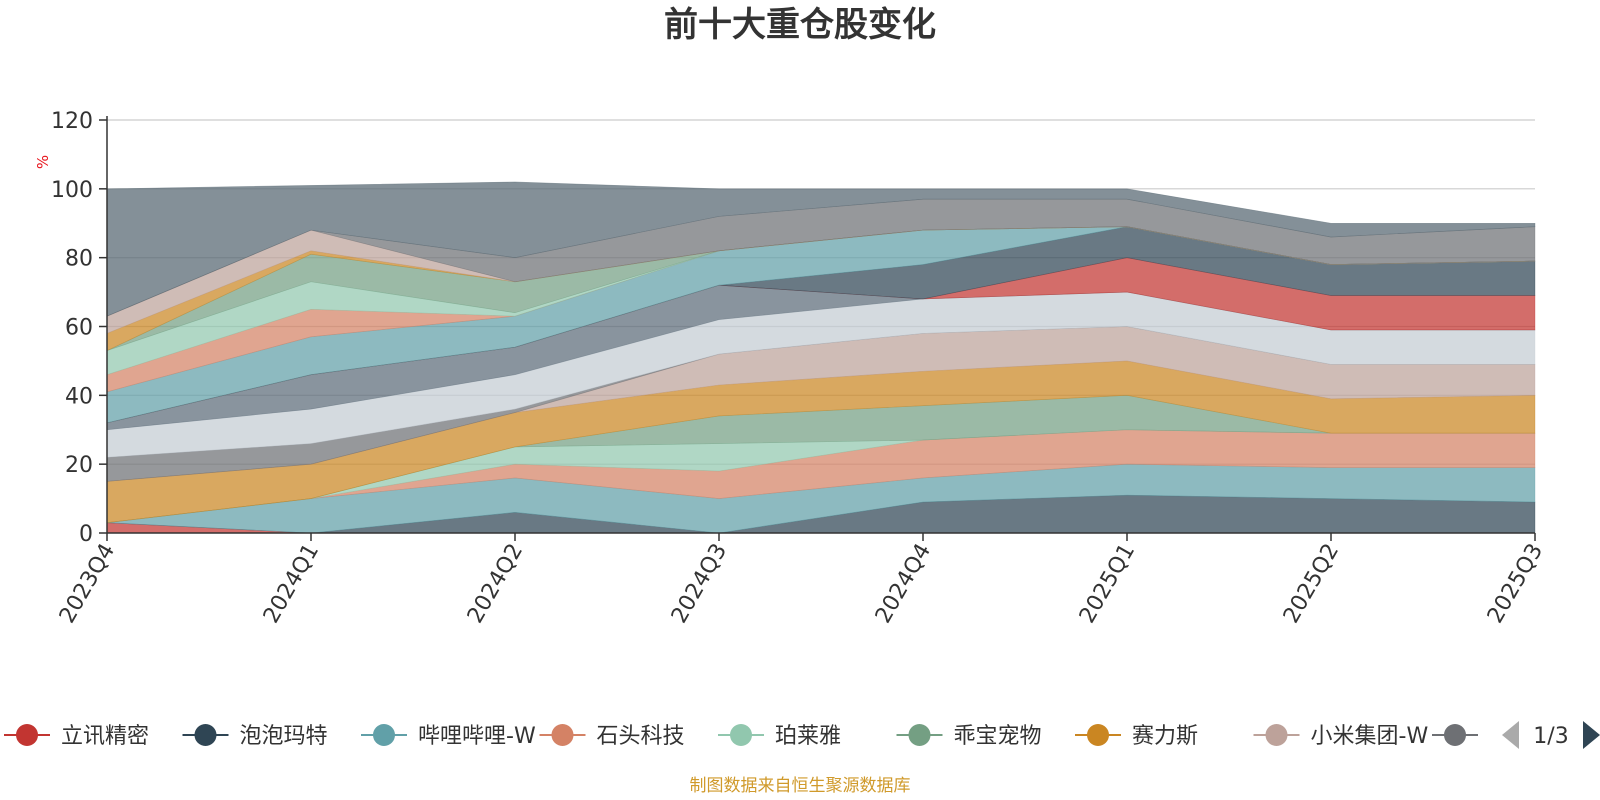  I want to click on legend-label: 乖宝宠物, so click(998, 736).